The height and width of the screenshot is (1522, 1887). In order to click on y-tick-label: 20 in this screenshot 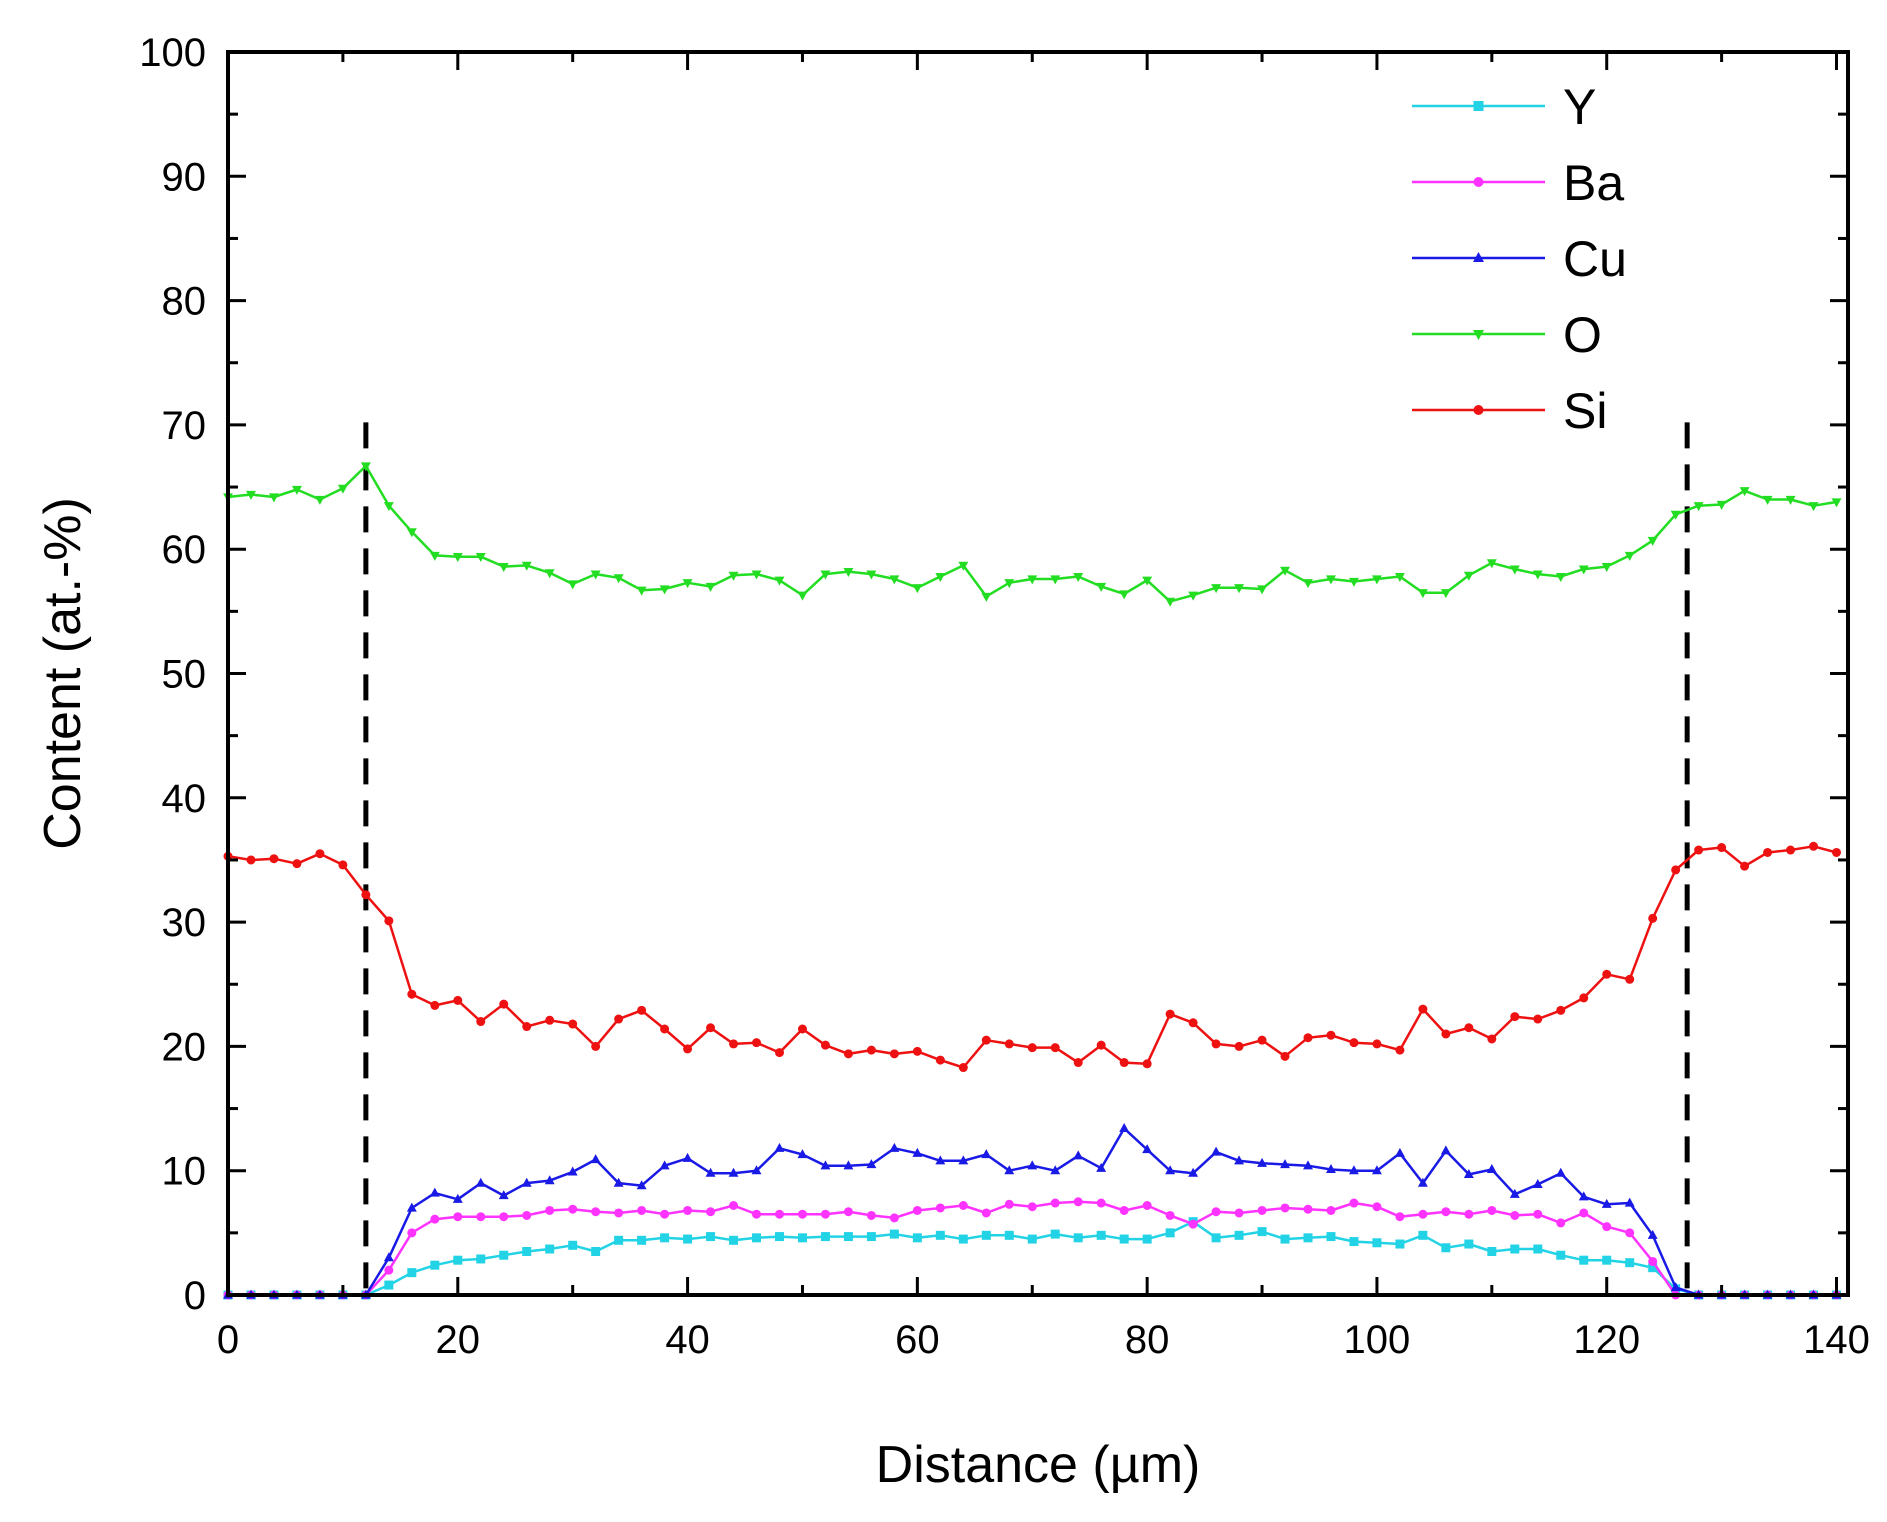, I will do `click(184, 1047)`.